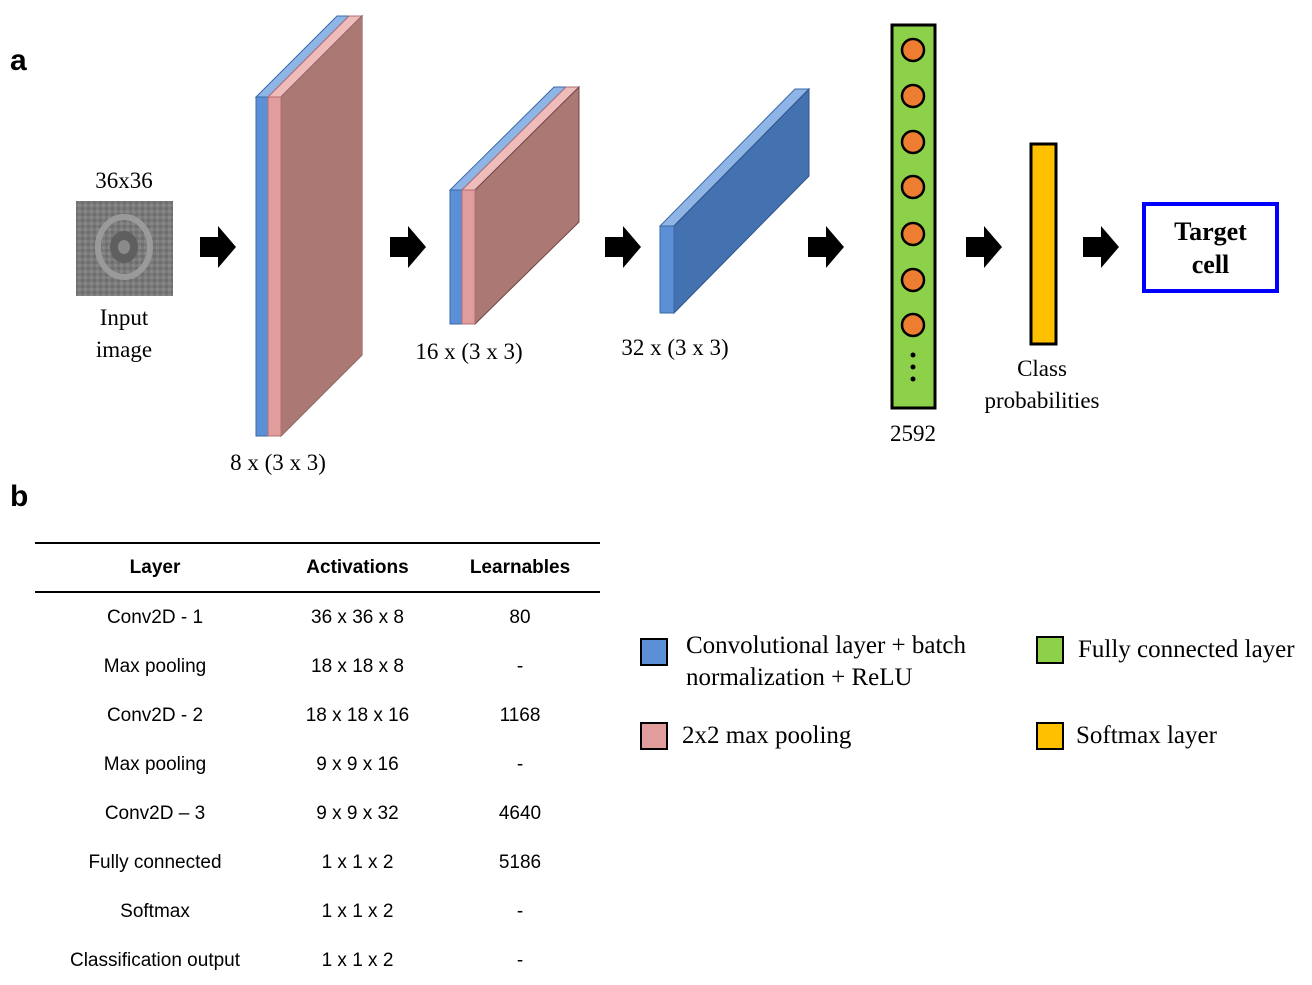  What do you see at coordinates (124, 248) in the screenshot?
I see `input-image` at bounding box center [124, 248].